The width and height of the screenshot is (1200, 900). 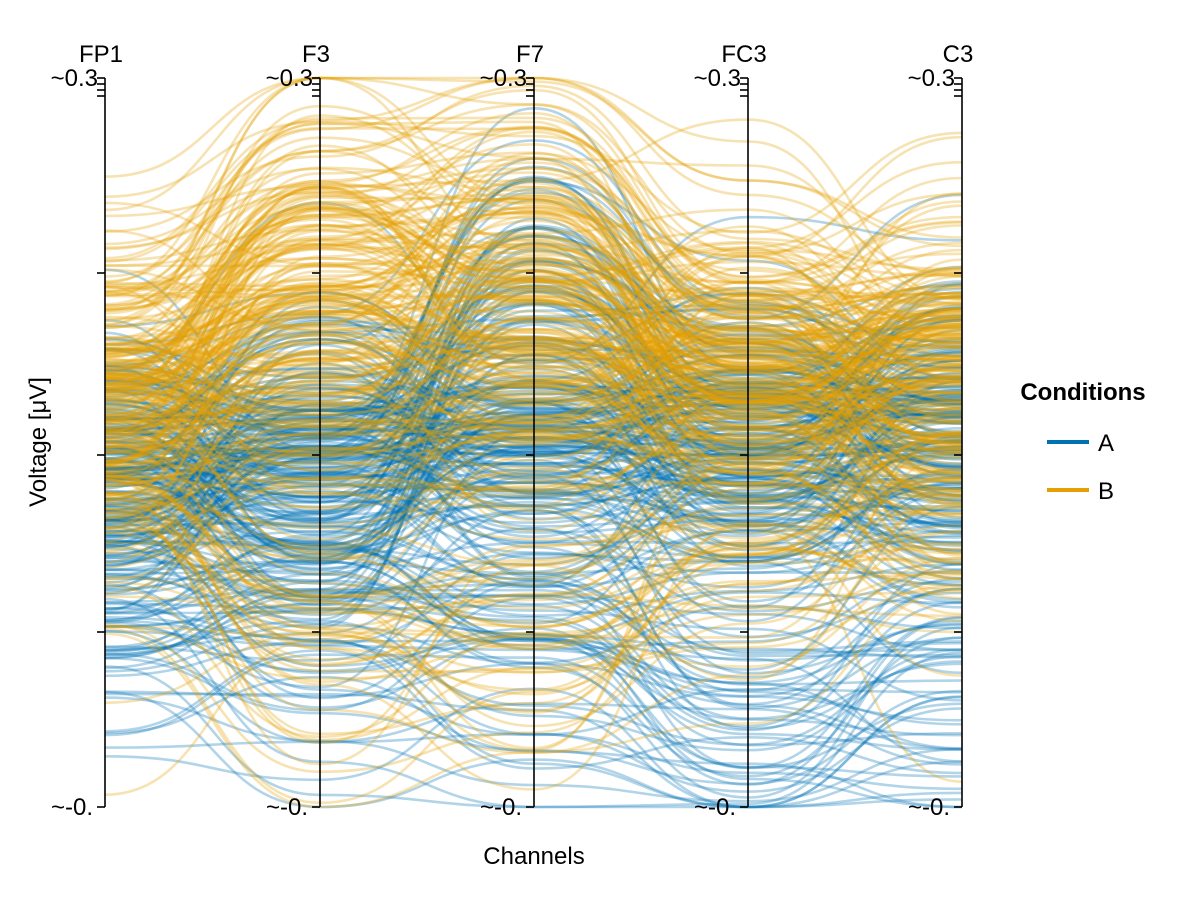 I want to click on y-axis-title: Voltage [μV], so click(x=38, y=442).